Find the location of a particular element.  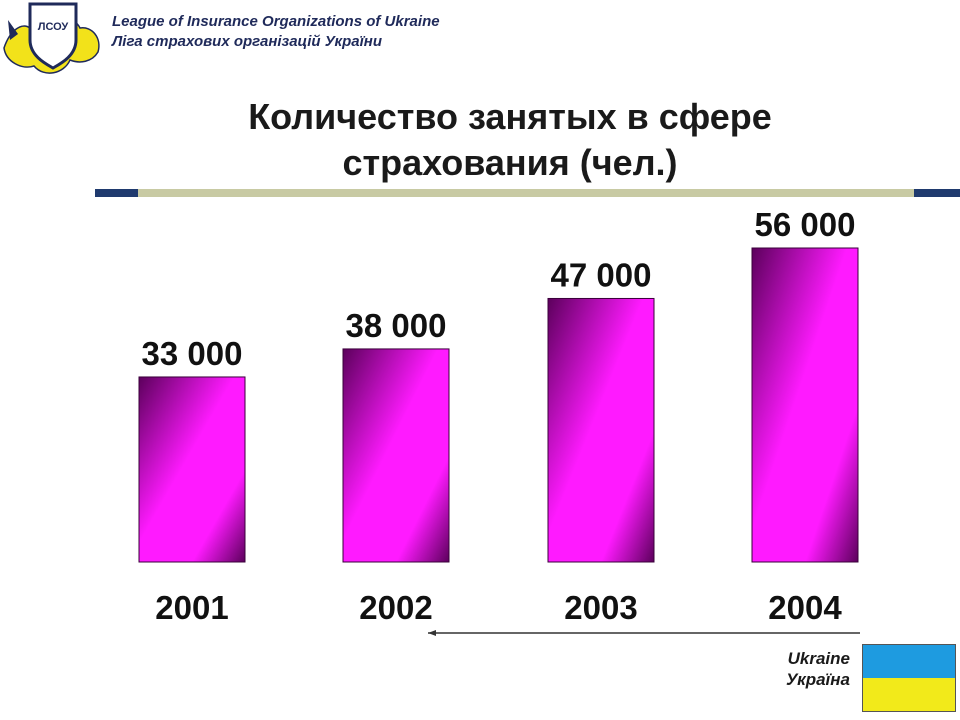

category-label-2001: 2001 is located at coordinates (191, 607).